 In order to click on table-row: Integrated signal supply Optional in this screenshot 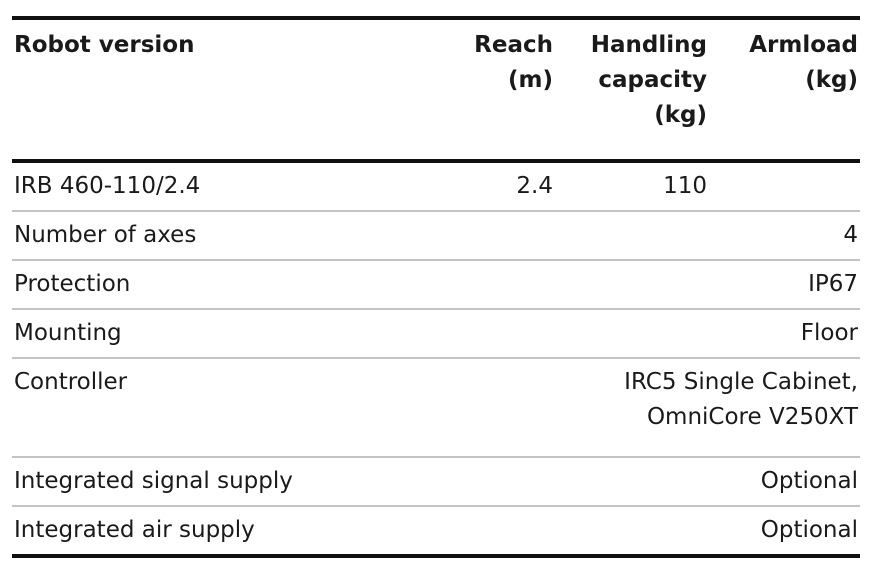, I will do `click(436, 481)`.